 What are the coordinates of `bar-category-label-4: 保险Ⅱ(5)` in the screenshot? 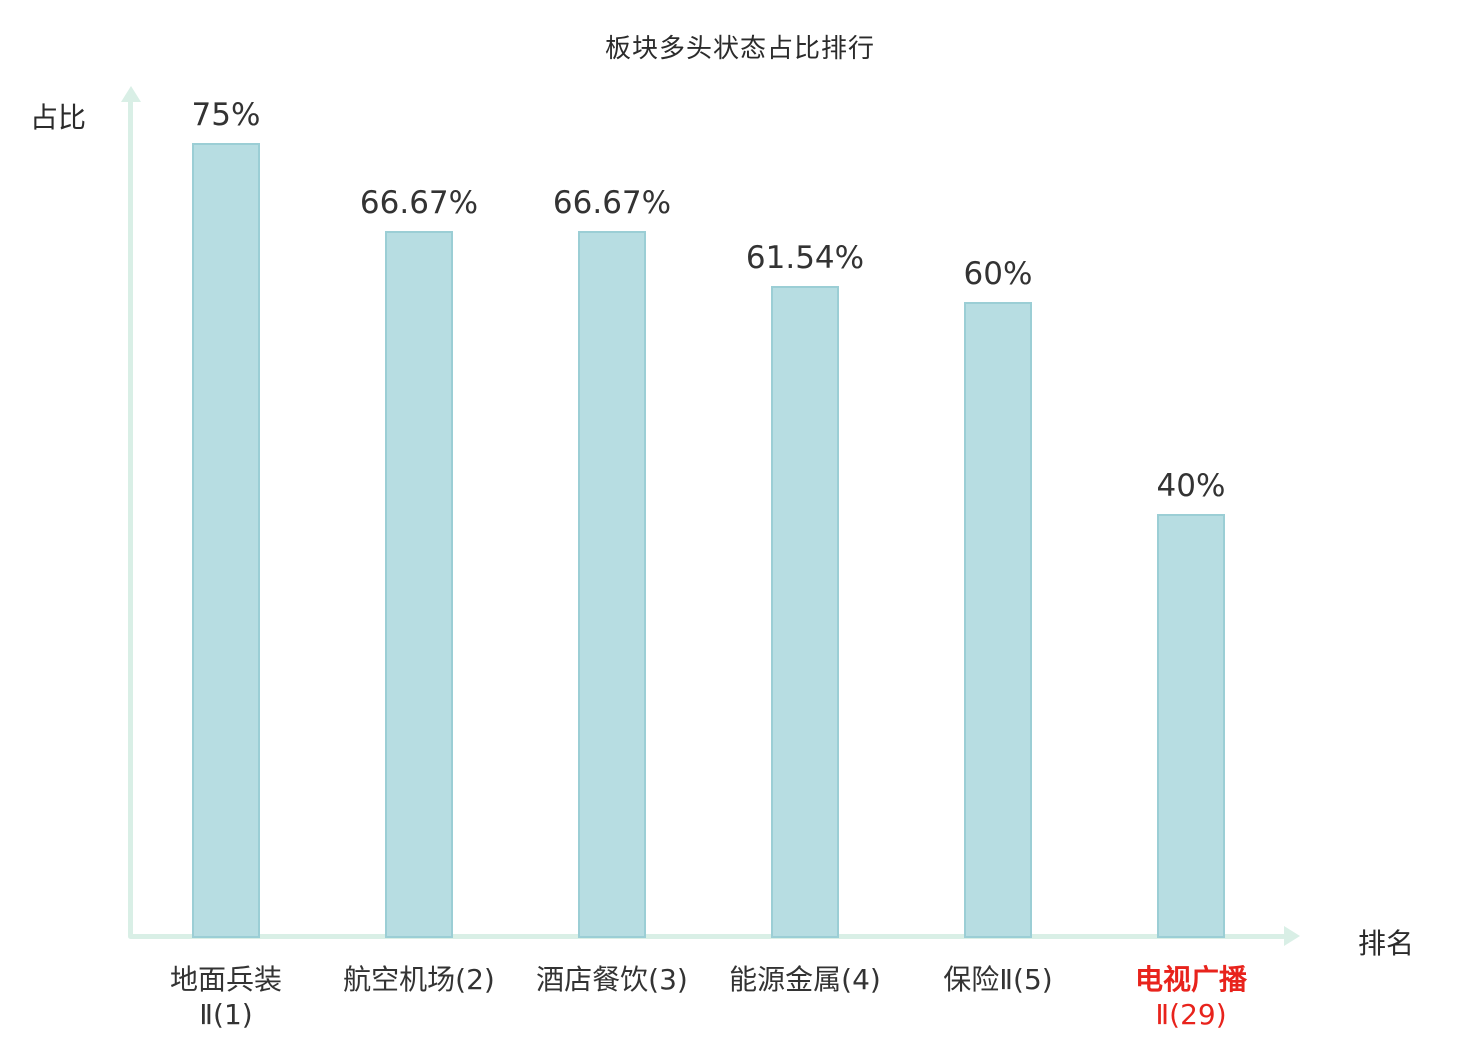 It's located at (998, 979).